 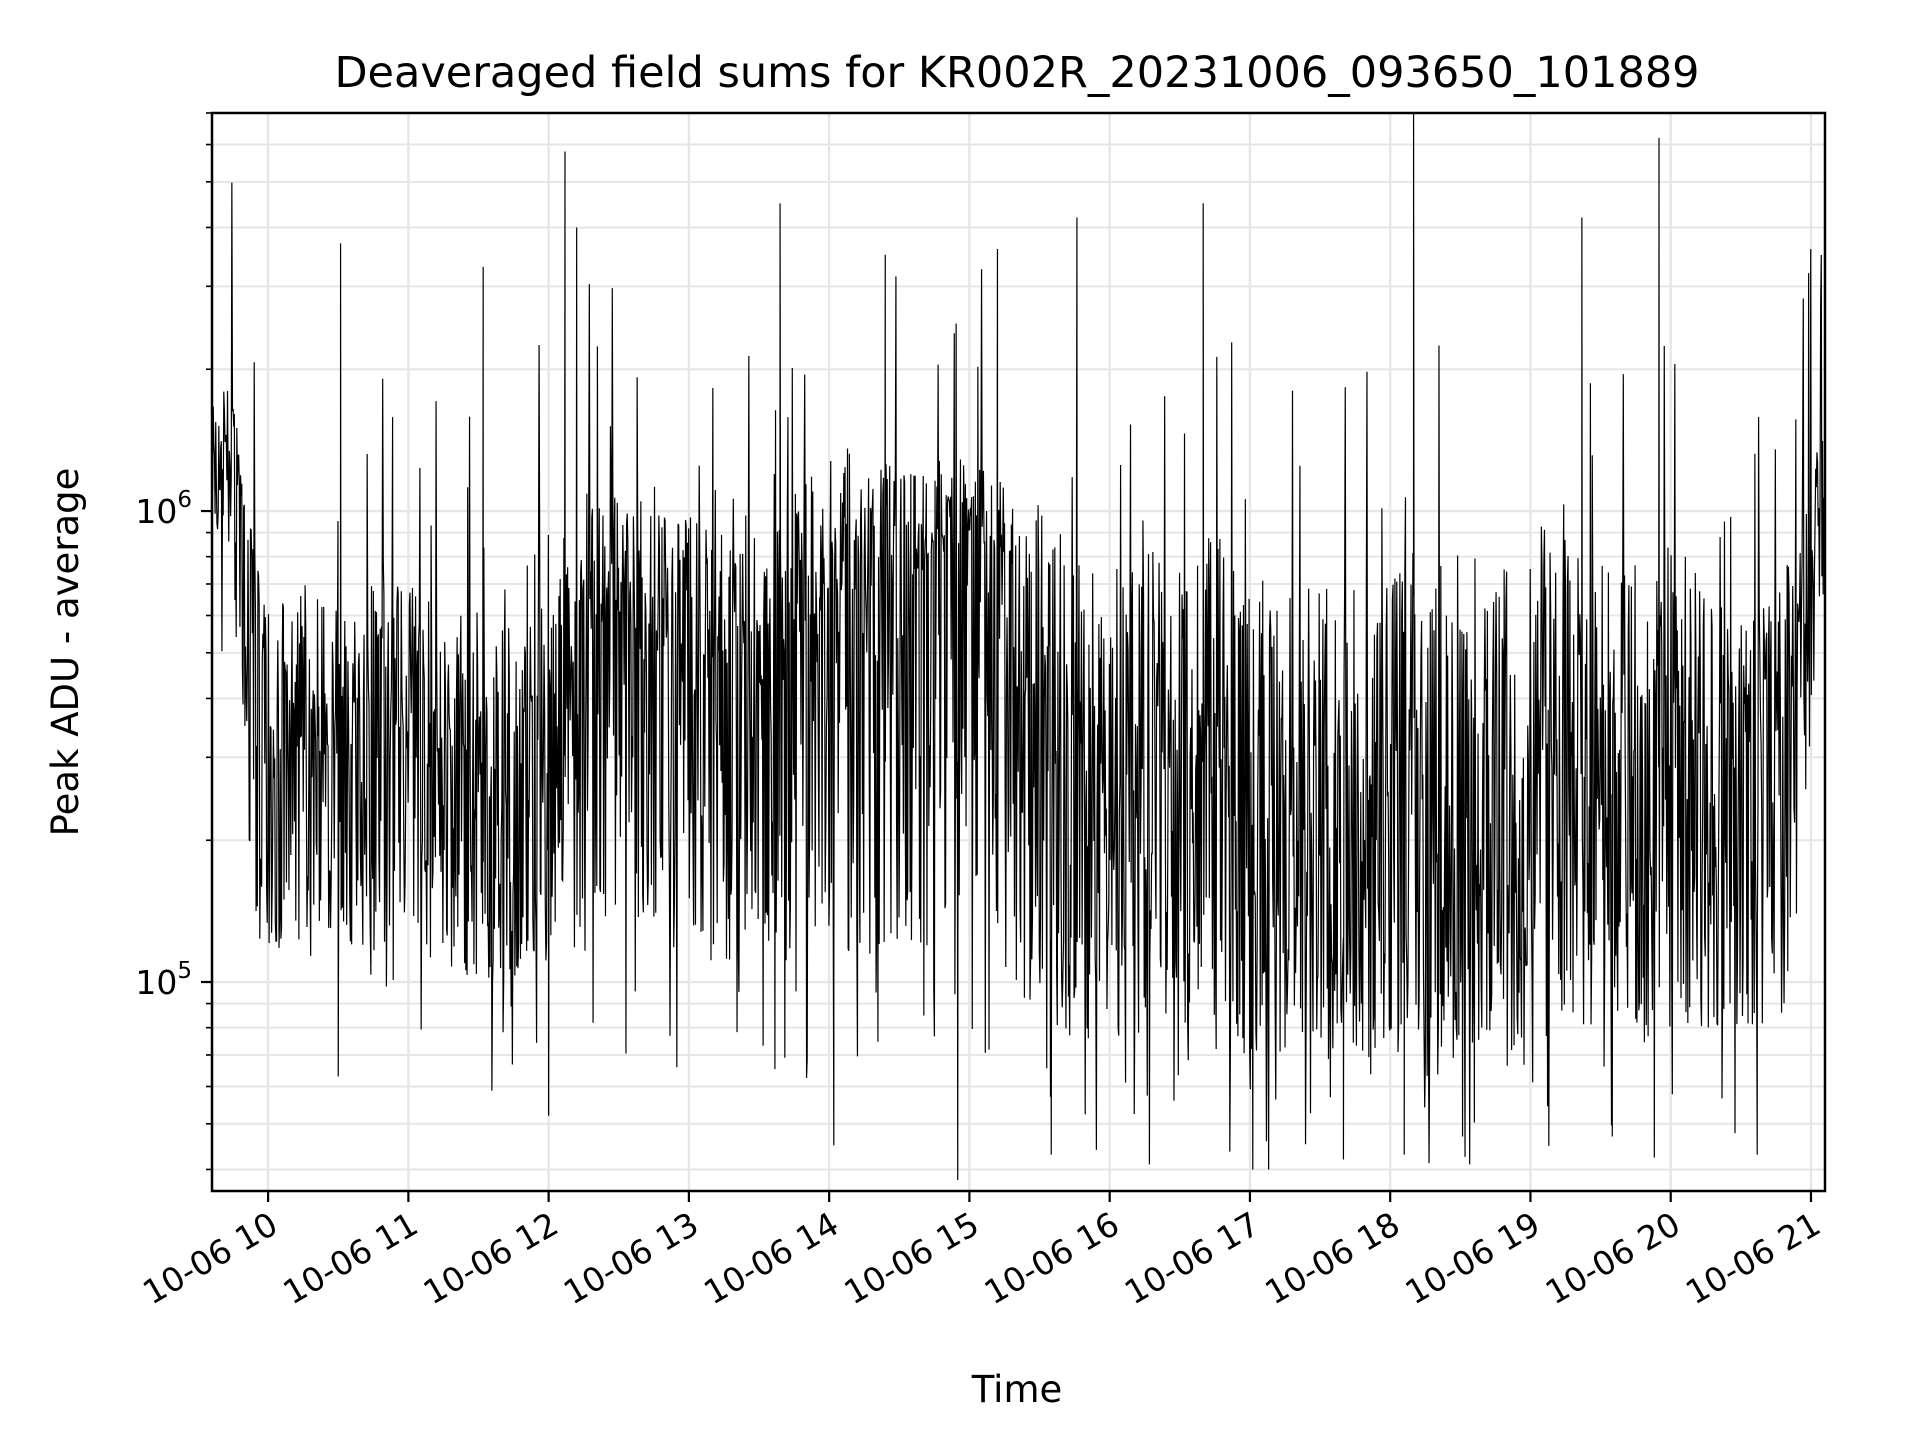 I want to click on y-axis-label: Peak ADU - average, so click(x=65, y=652).